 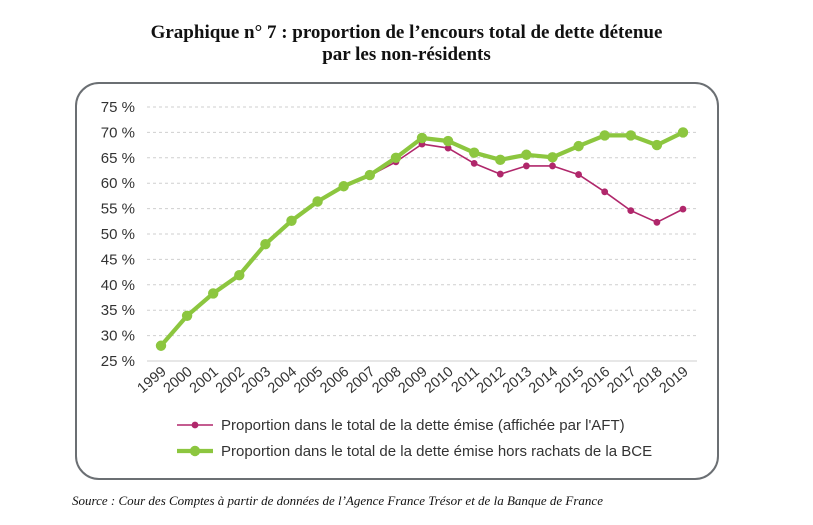 What do you see at coordinates (118, 361) in the screenshot?
I see `y-tick-label: 25 %` at bounding box center [118, 361].